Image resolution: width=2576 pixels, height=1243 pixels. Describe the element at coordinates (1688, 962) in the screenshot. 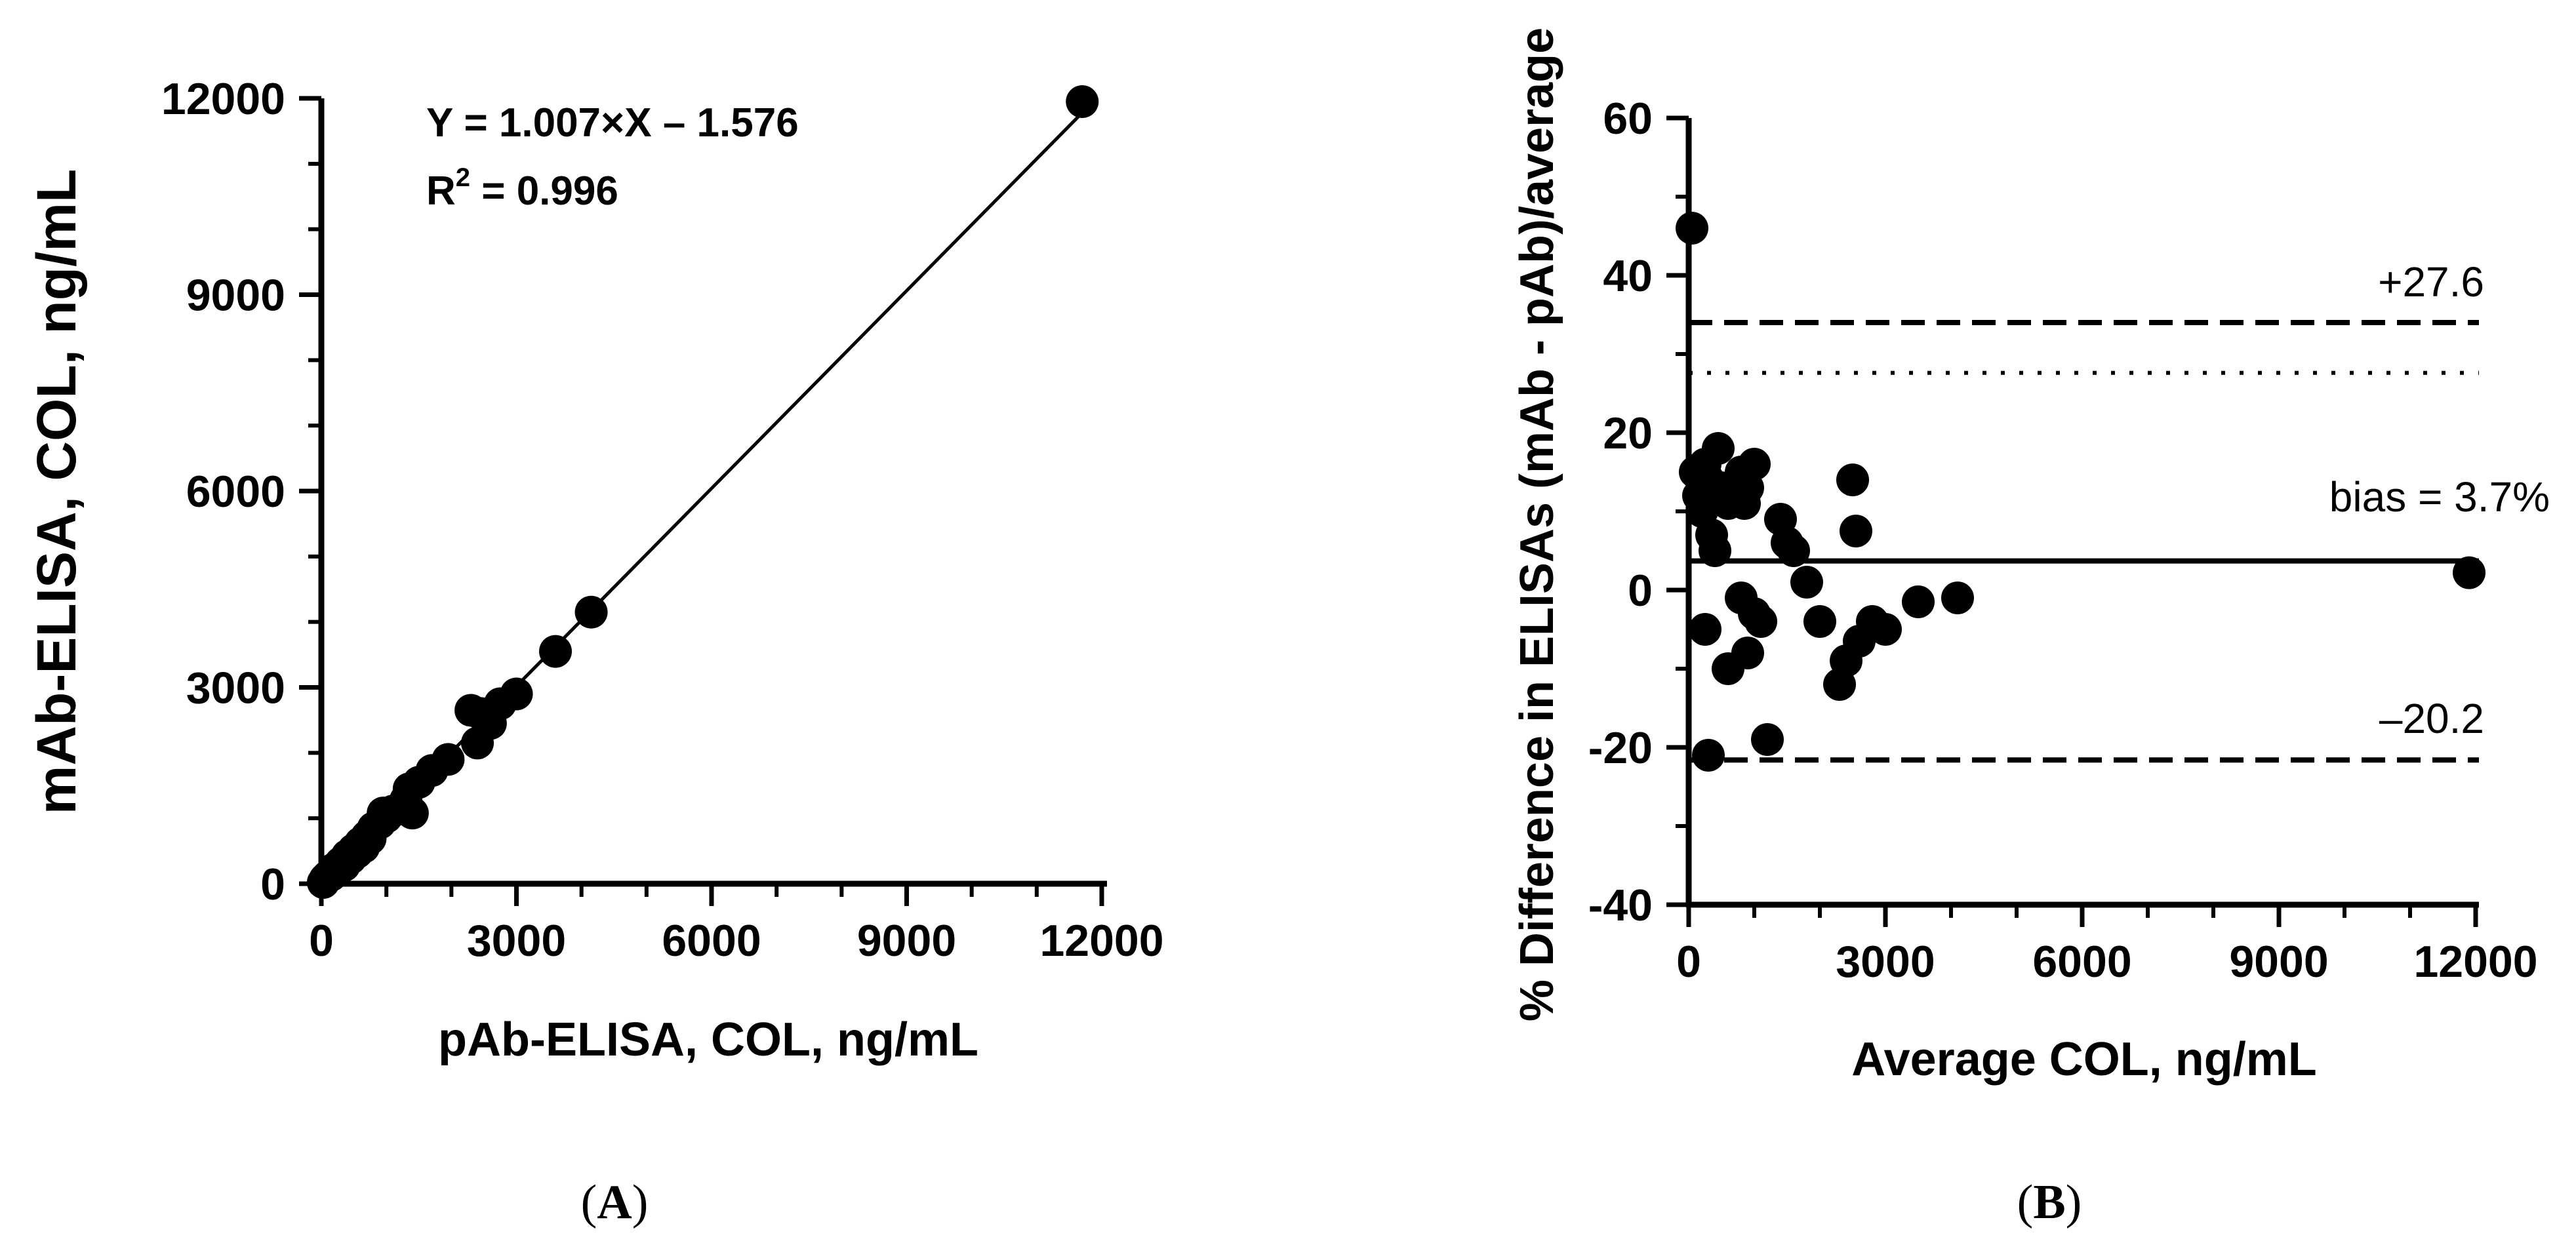

I see `panel-b-x-tick-label: 0` at that location.